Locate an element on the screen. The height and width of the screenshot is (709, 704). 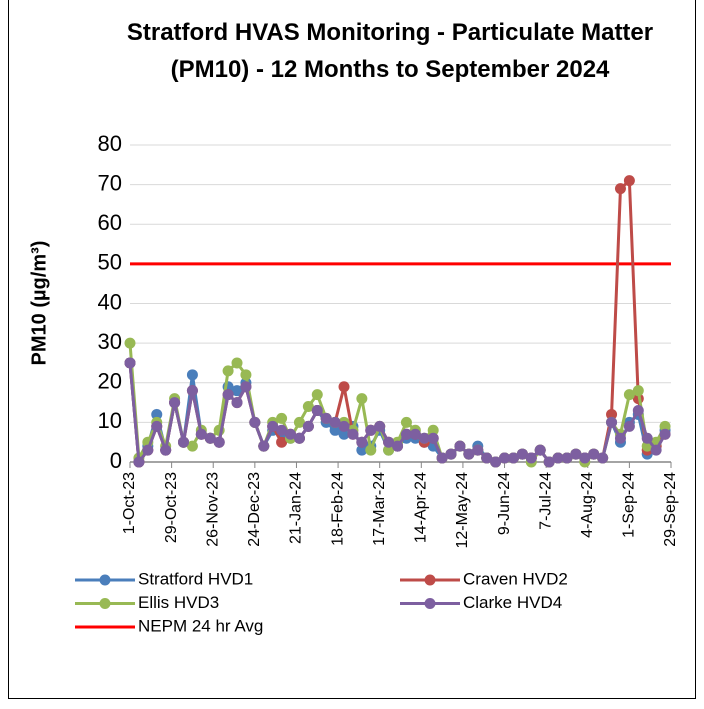
x-tick-label: 4-Aug-24 is located at coordinates (587, 505).